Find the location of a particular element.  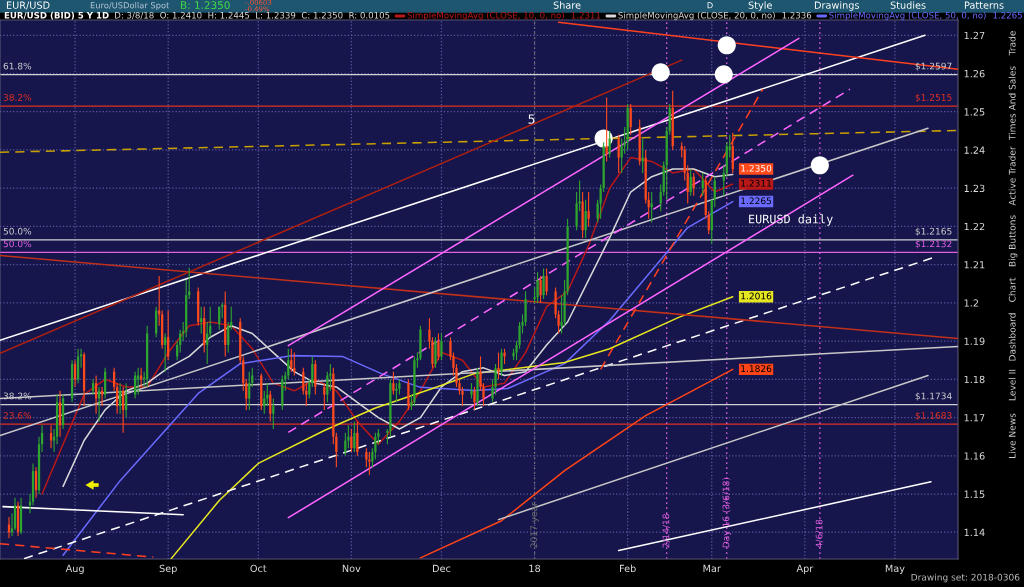

text: Times And Sales is located at coordinates (1012, 103).